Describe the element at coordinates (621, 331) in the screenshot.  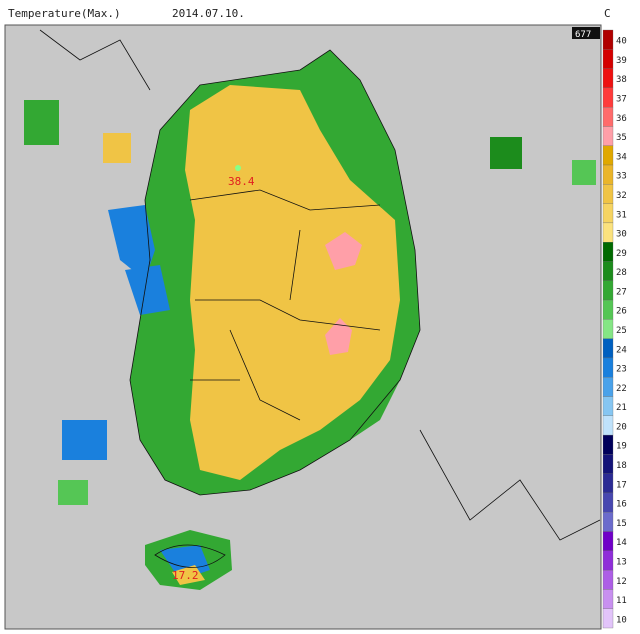
I see `colorbar-label: 25` at that location.